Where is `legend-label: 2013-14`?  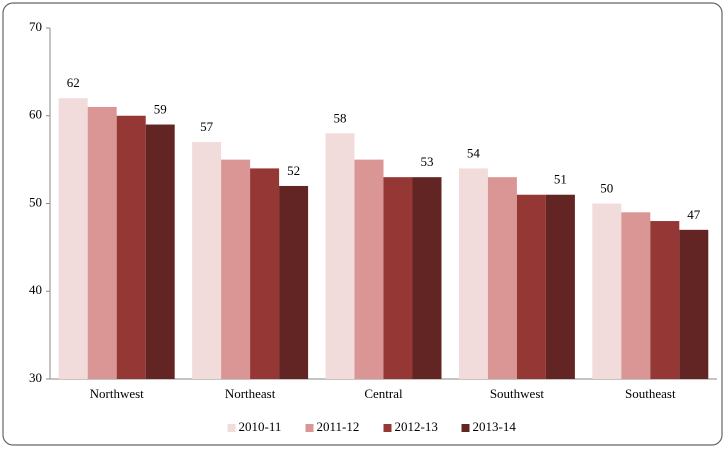 legend-label: 2013-14 is located at coordinates (495, 426).